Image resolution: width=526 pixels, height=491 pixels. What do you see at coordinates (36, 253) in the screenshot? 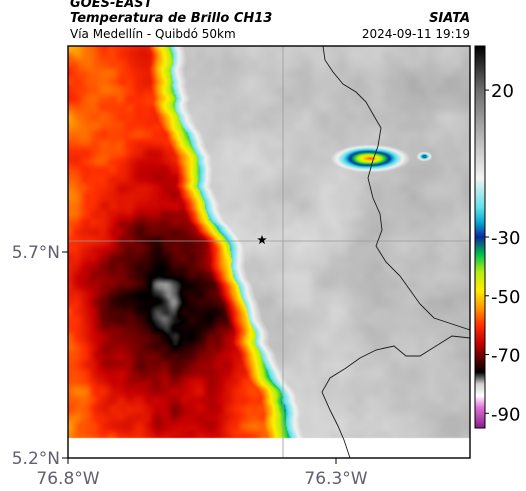
I see `lat-tick-label: 5.7°N` at bounding box center [36, 253].